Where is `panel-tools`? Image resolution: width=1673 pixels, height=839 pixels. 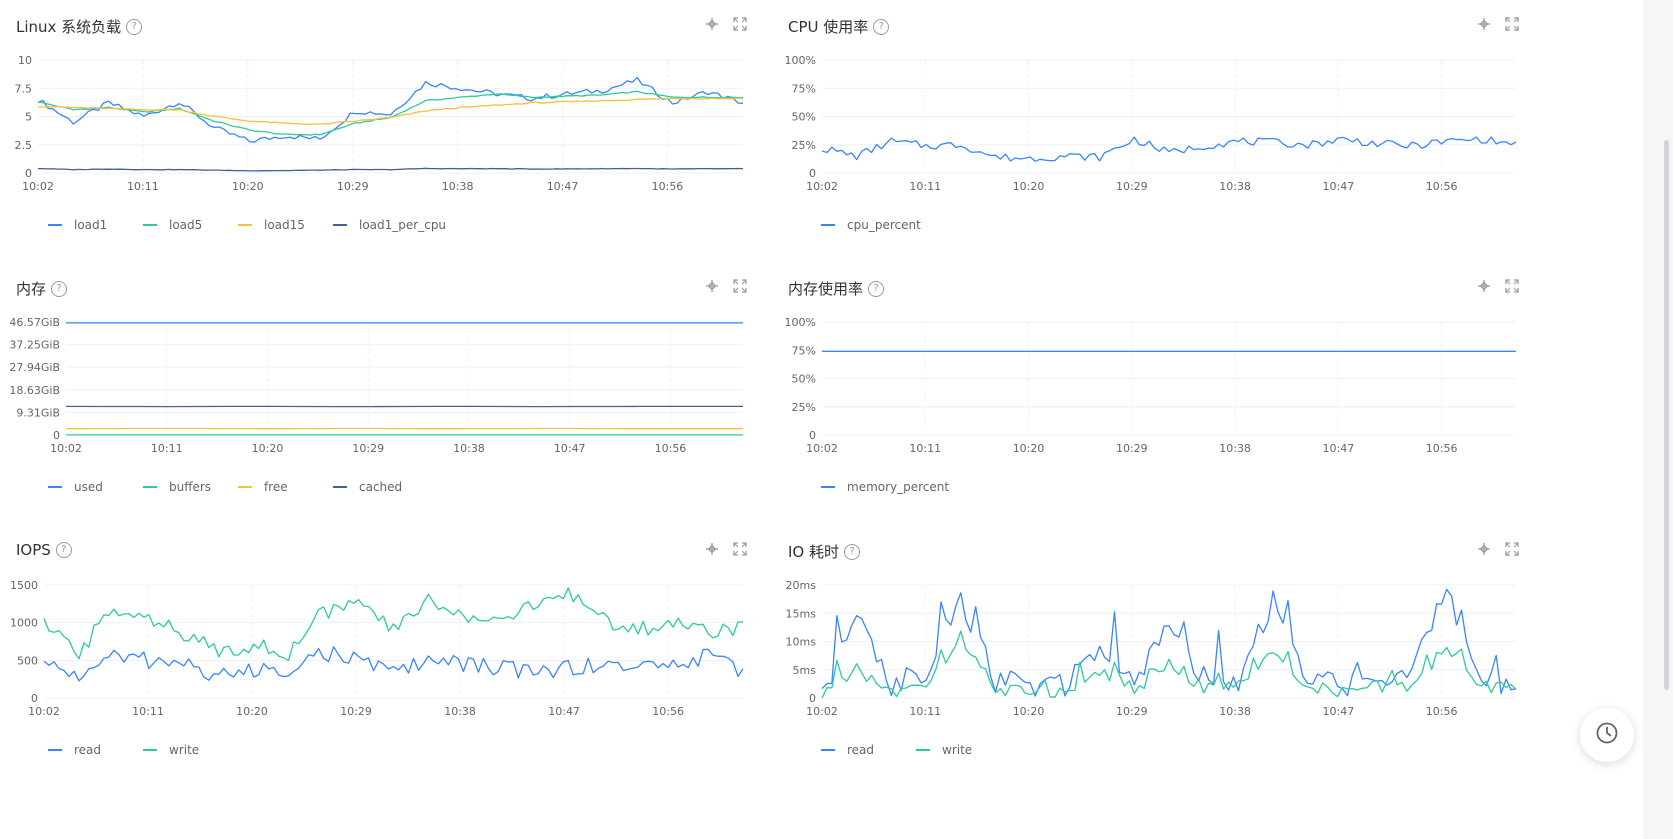 panel-tools is located at coordinates (726, 286).